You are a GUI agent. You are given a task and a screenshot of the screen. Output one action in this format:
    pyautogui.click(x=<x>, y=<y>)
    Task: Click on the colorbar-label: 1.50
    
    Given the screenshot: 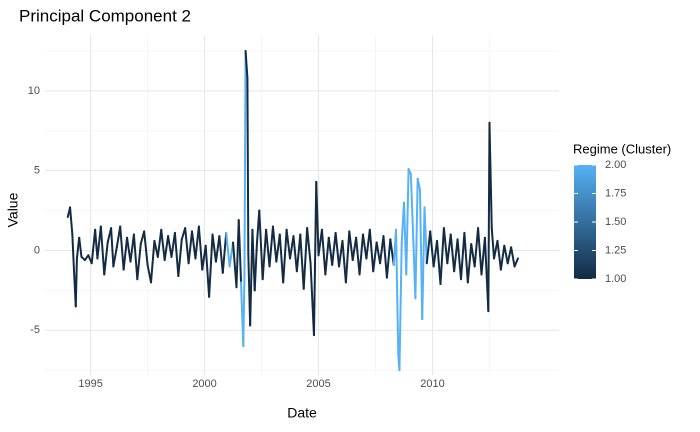 What is the action you would take?
    pyautogui.click(x=615, y=222)
    